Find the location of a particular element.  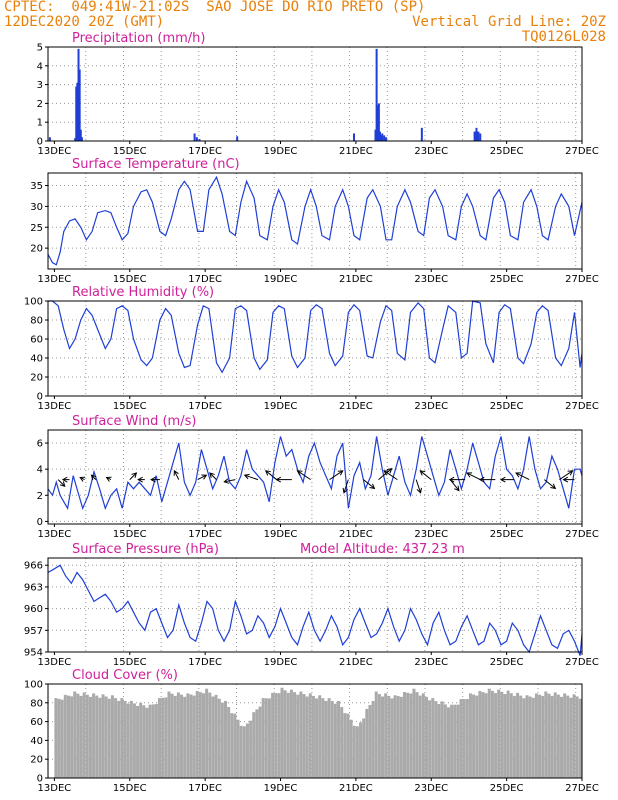

y-tick-label: 30 is located at coordinates (36, 207).